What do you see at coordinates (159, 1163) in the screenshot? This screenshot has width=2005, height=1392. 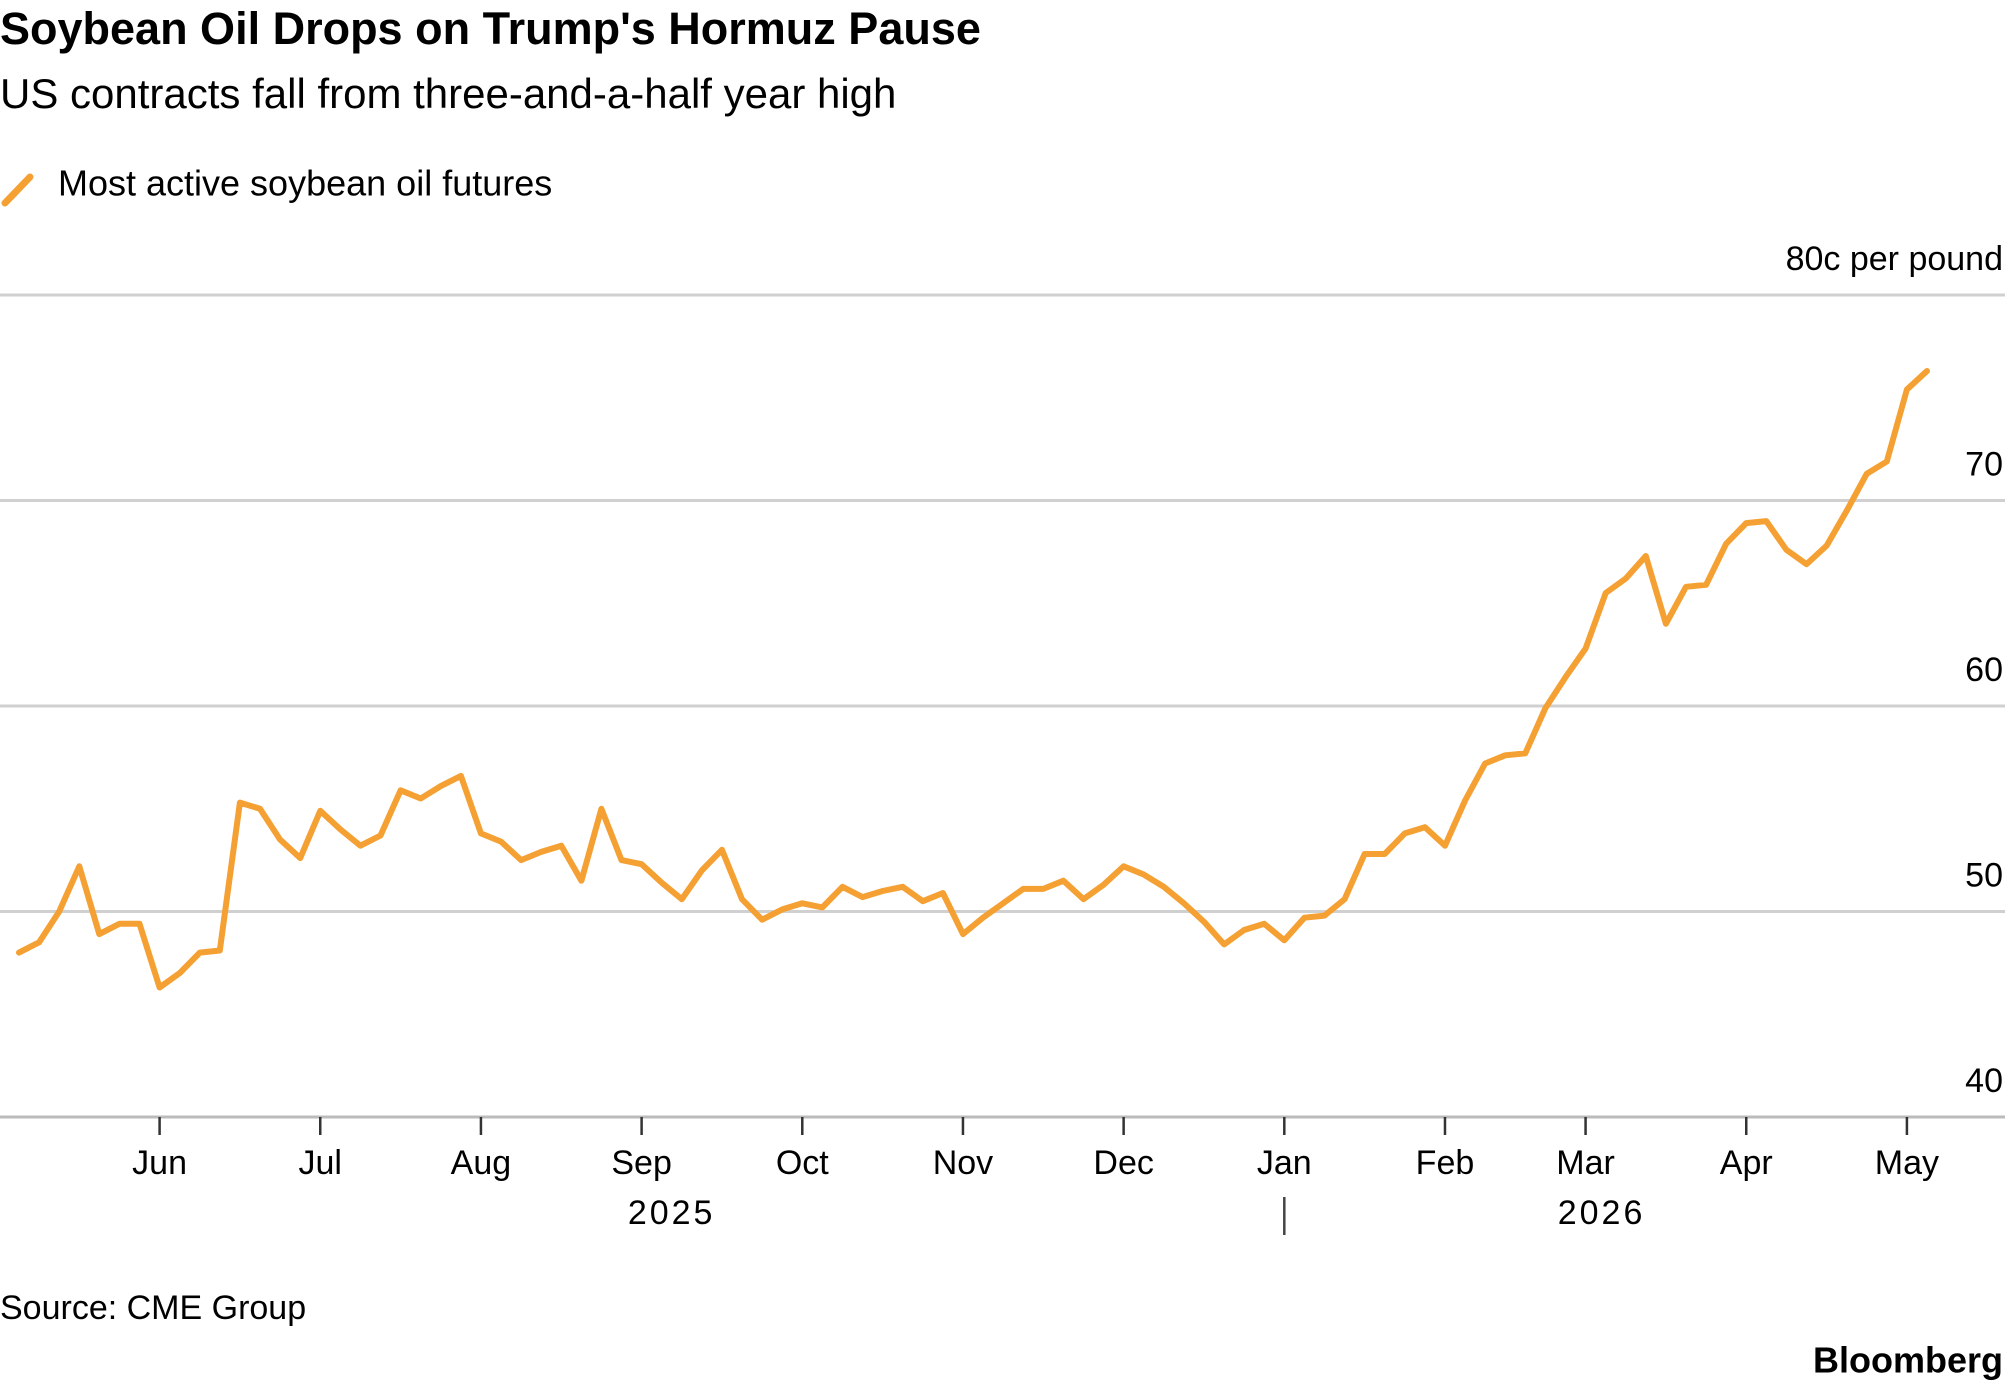 I see `x-tick-label: Jun` at bounding box center [159, 1163].